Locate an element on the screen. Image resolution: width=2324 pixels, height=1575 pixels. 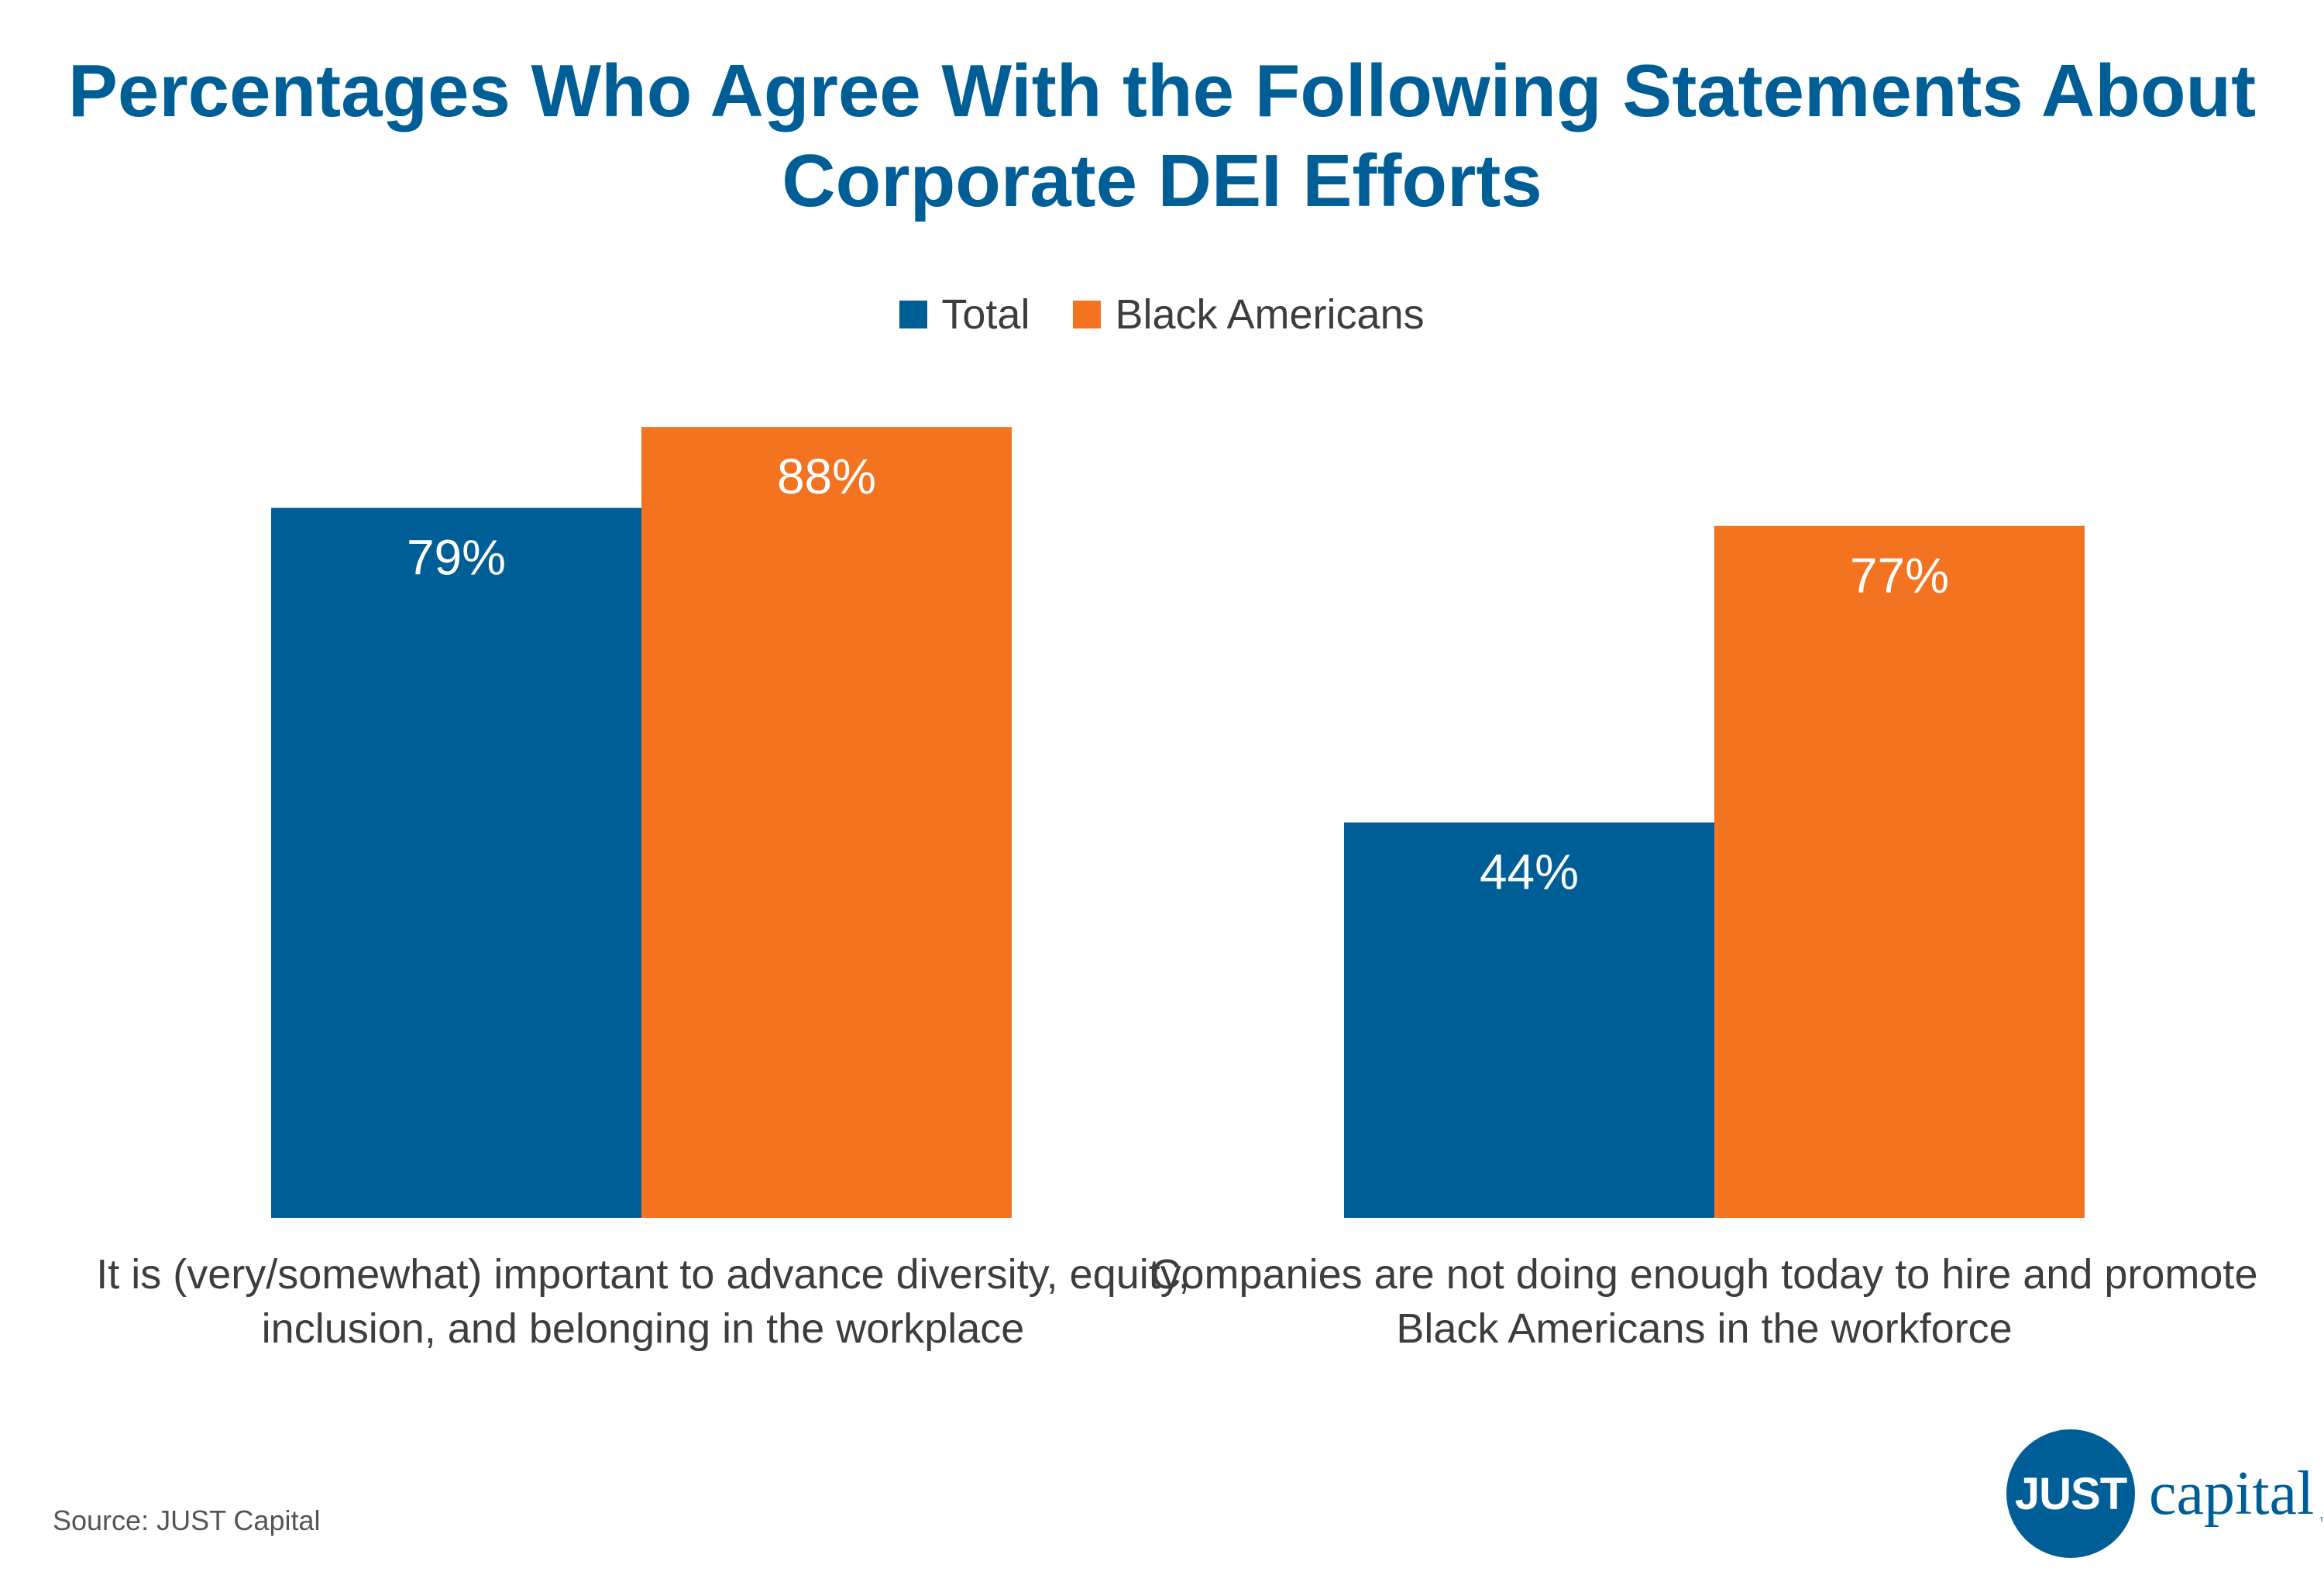
data-label-black-americans-2: 77% is located at coordinates (1899, 576).